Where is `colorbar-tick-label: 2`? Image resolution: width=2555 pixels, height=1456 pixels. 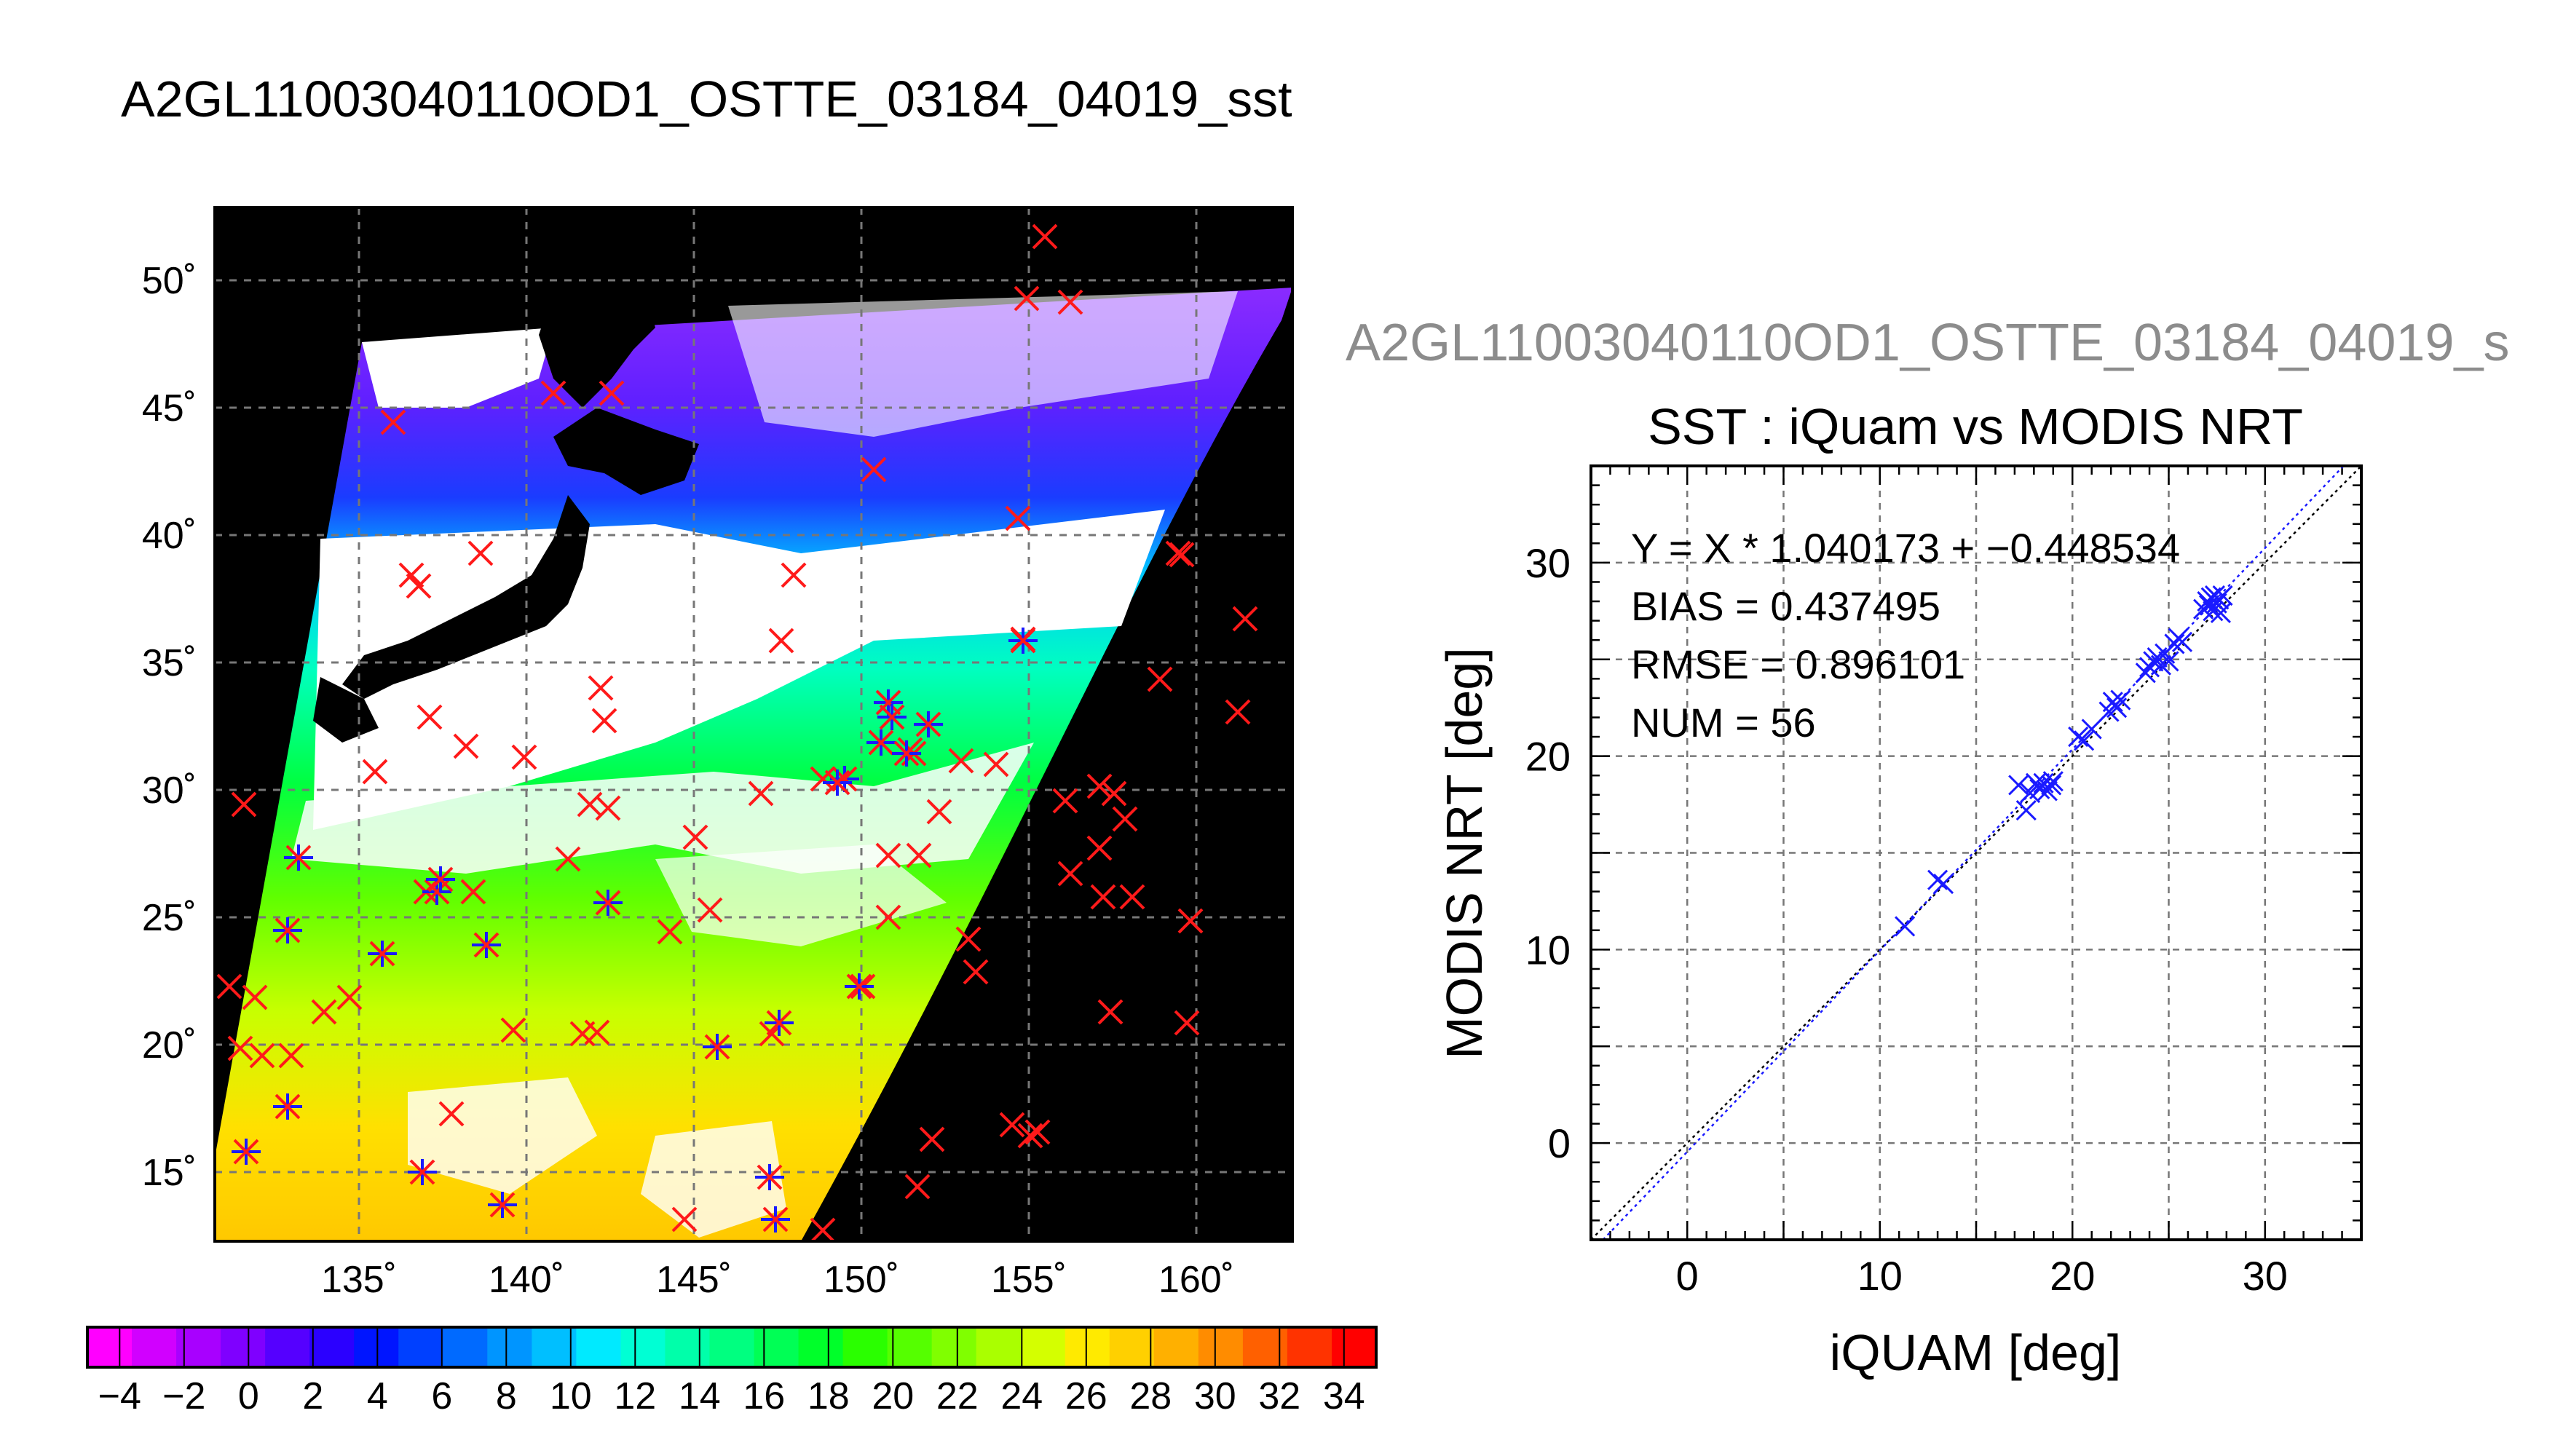 colorbar-tick-label: 2 is located at coordinates (312, 1396).